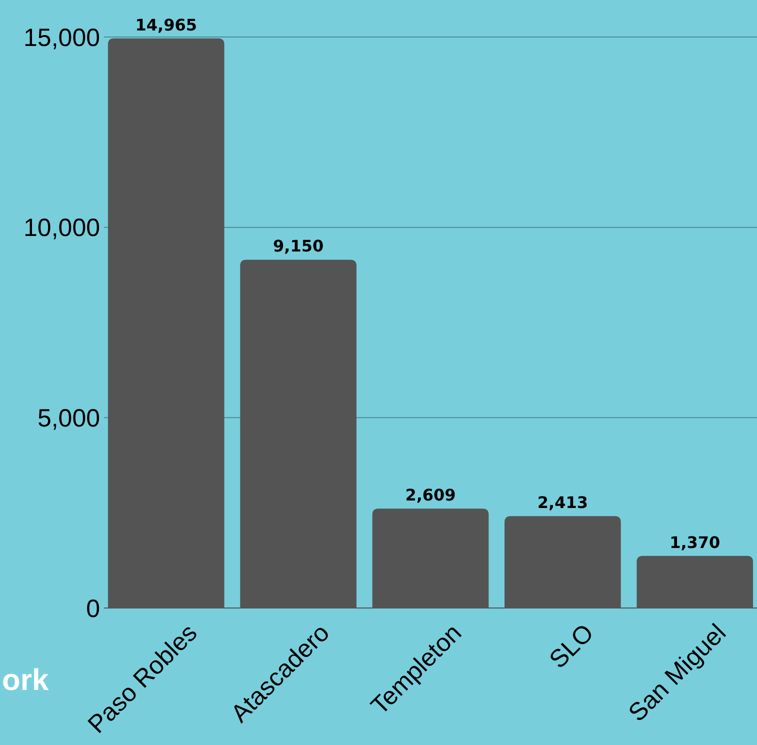 Image resolution: width=757 pixels, height=745 pixels. What do you see at coordinates (695, 542) in the screenshot?
I see `data-label: 1,370` at bounding box center [695, 542].